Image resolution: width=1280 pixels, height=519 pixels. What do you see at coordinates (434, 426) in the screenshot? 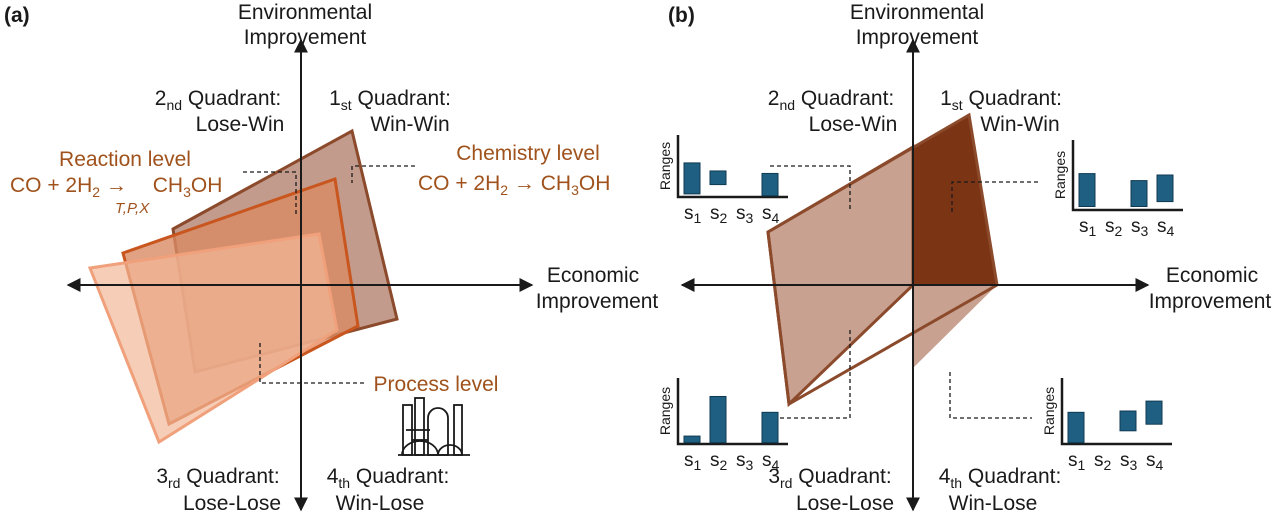
I see `industrial-plant-icon` at bounding box center [434, 426].